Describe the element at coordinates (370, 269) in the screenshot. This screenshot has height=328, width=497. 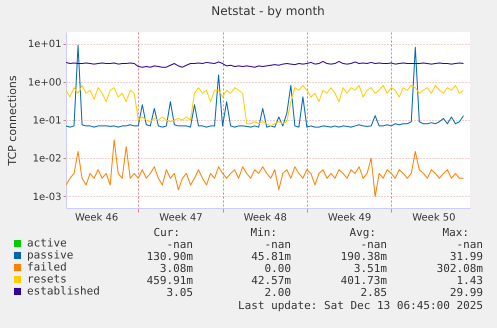
I see `text: 3.51m` at that location.